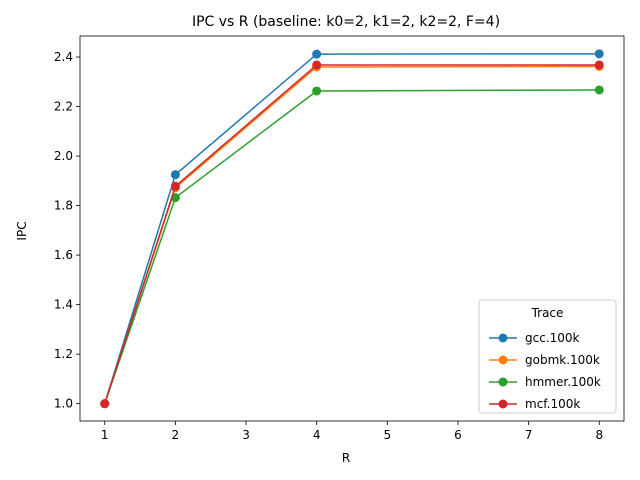 Image resolution: width=640 pixels, height=480 pixels. Describe the element at coordinates (176, 435) in the screenshot. I see `x-tick-label: 2` at that location.